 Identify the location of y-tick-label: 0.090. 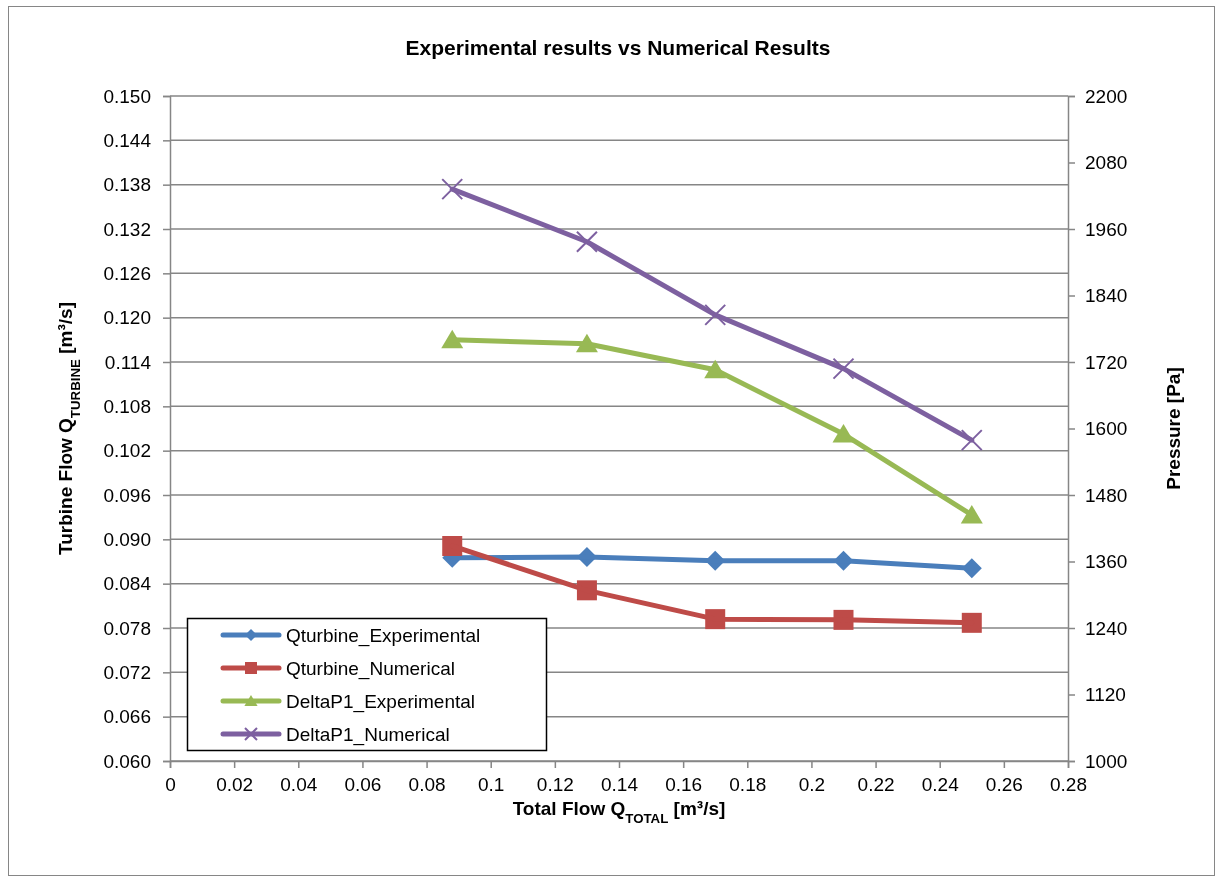
(127, 539).